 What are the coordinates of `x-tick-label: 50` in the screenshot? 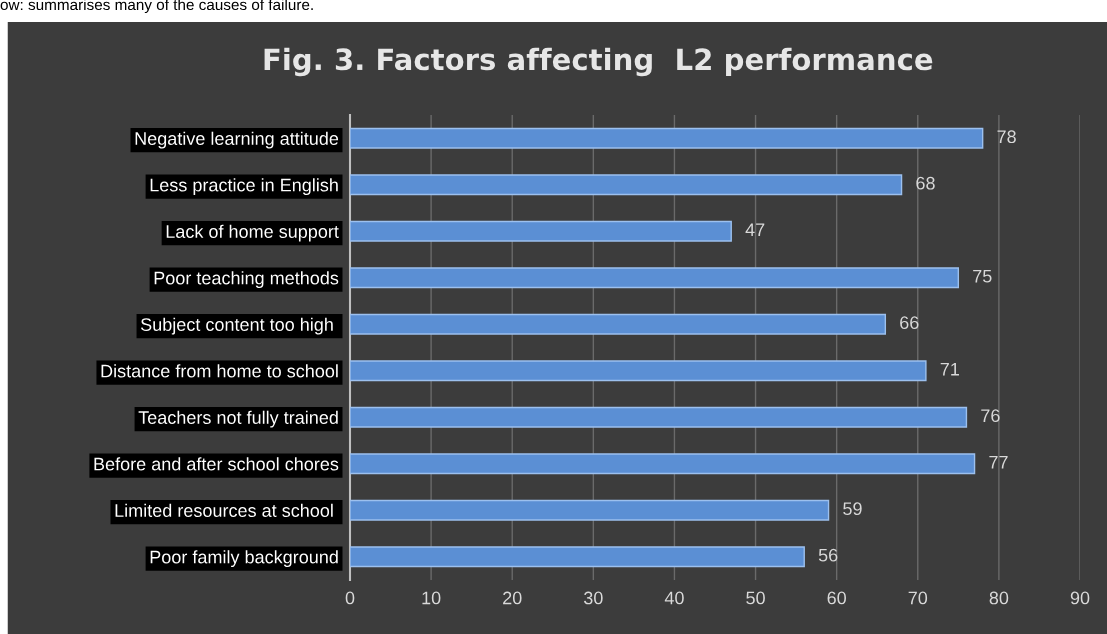 It's located at (755, 598).